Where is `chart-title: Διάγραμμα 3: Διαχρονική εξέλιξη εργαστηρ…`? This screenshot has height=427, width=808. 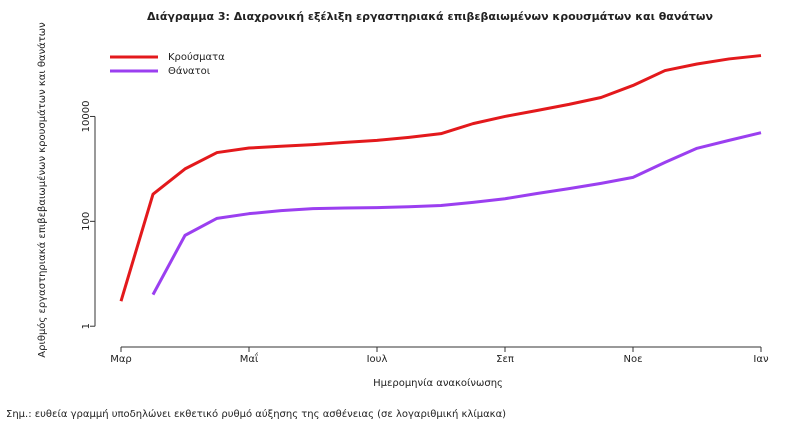 chart-title: Διάγραμμα 3: Διαχρονική εξέλιξη εργαστηρ… is located at coordinates (430, 16).